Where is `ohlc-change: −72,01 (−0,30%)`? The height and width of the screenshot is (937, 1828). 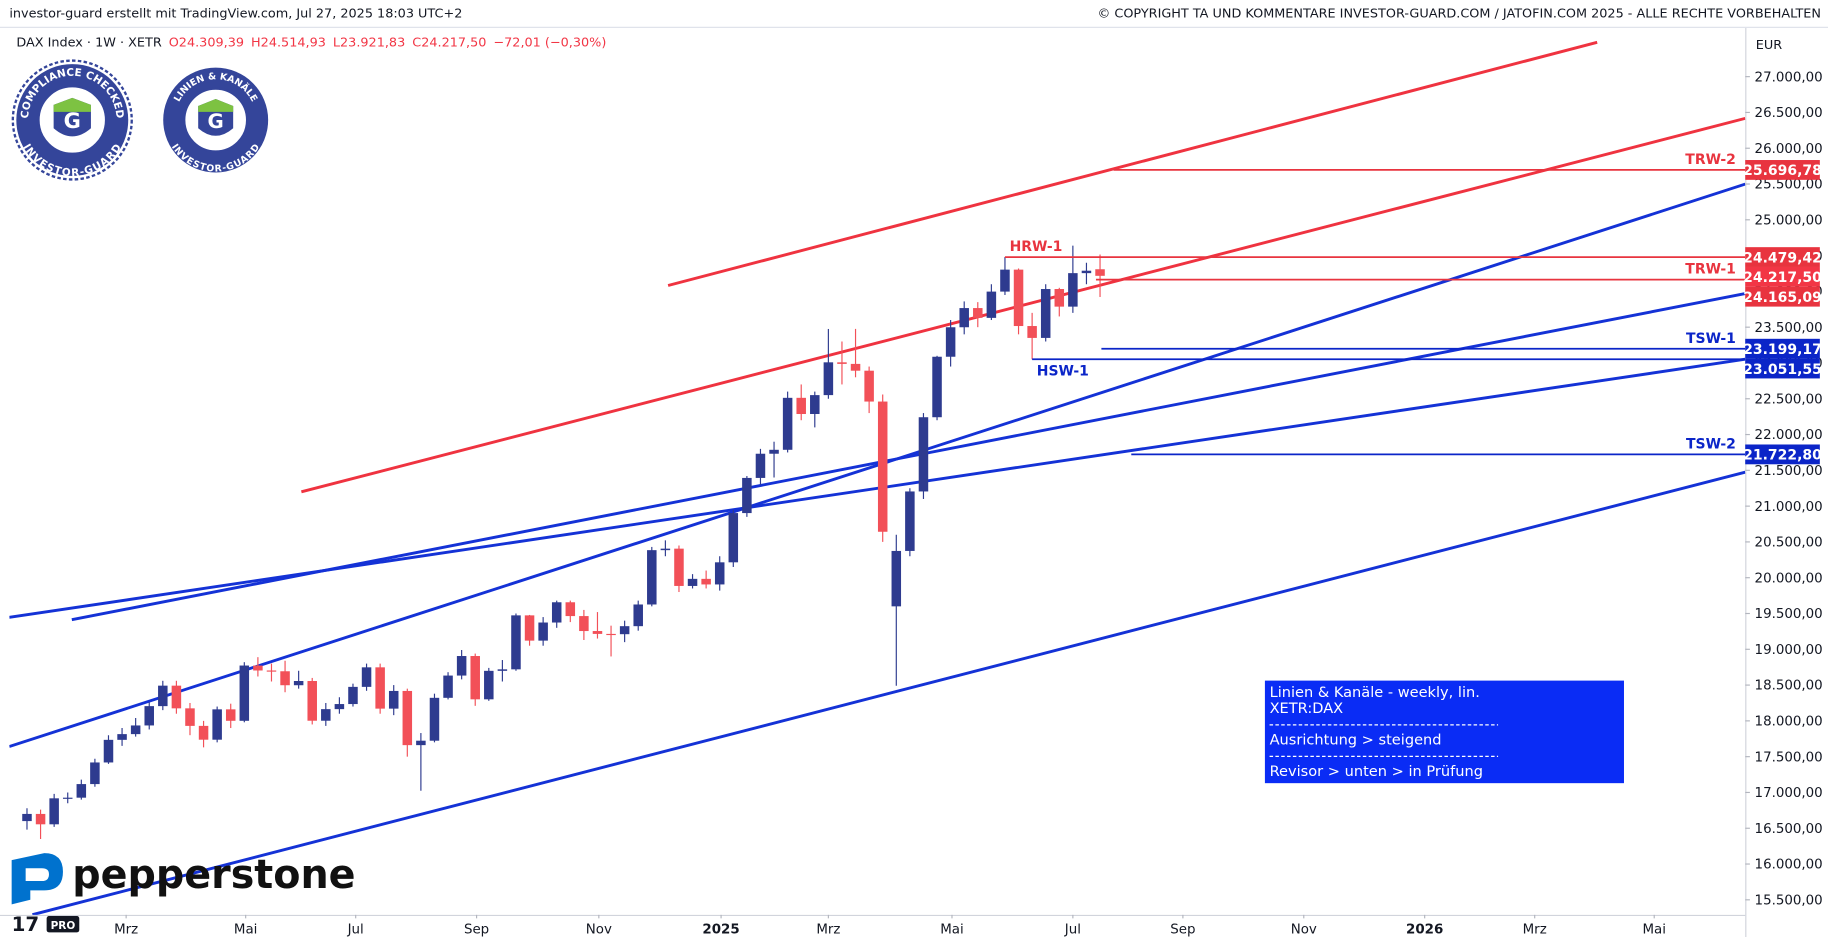 ohlc-change: −72,01 (−0,30%) is located at coordinates (549, 43).